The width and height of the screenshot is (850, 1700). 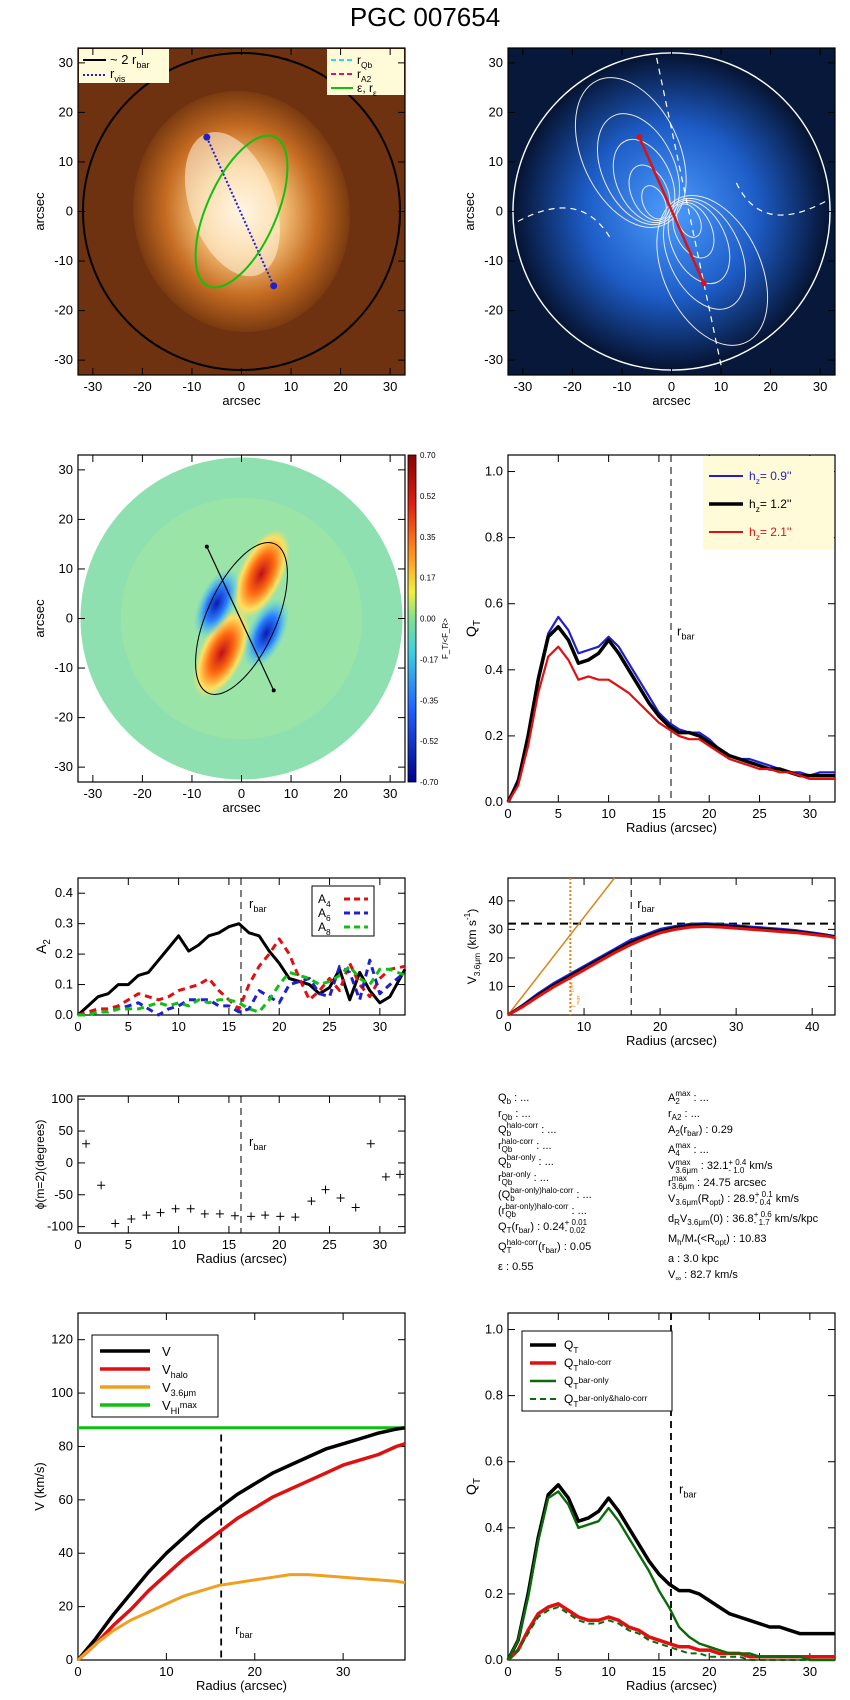 I want to click on legend-label-part: = 0.9'', so click(x=776, y=476).